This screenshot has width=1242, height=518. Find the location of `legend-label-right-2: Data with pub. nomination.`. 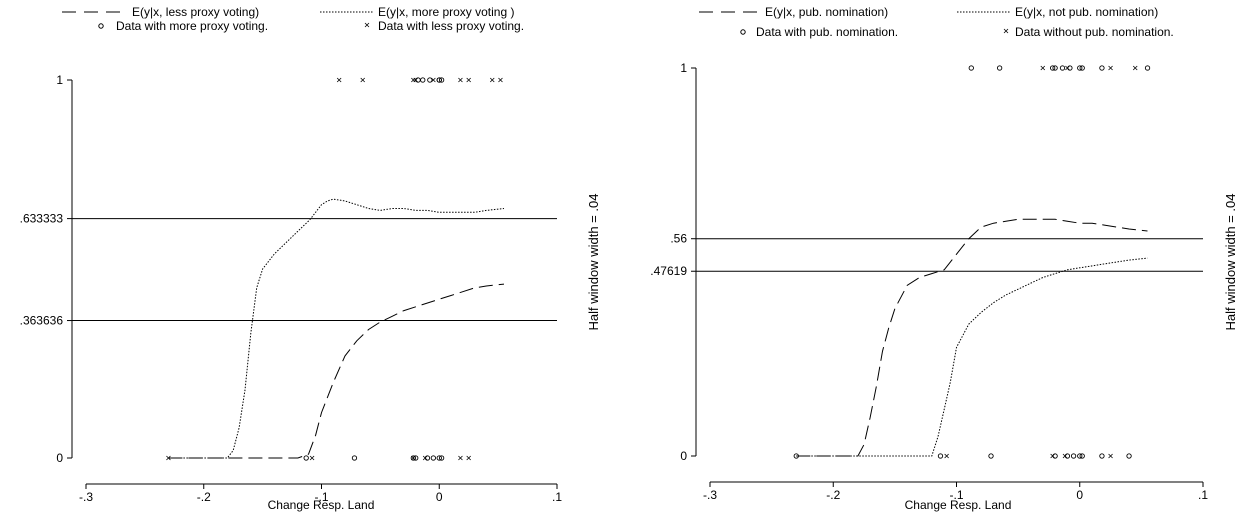

legend-label-right-2: Data with pub. nomination. is located at coordinates (827, 32).